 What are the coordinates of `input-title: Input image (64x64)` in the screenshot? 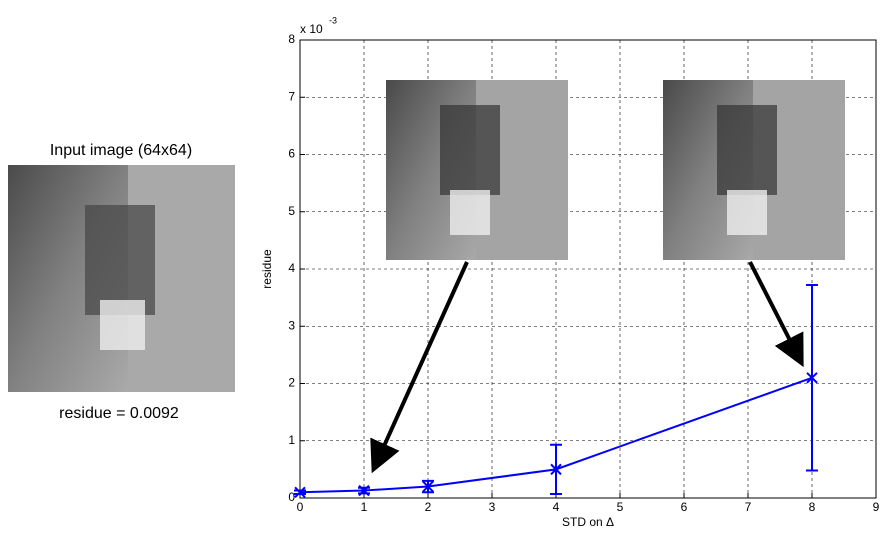 It's located at (121, 150).